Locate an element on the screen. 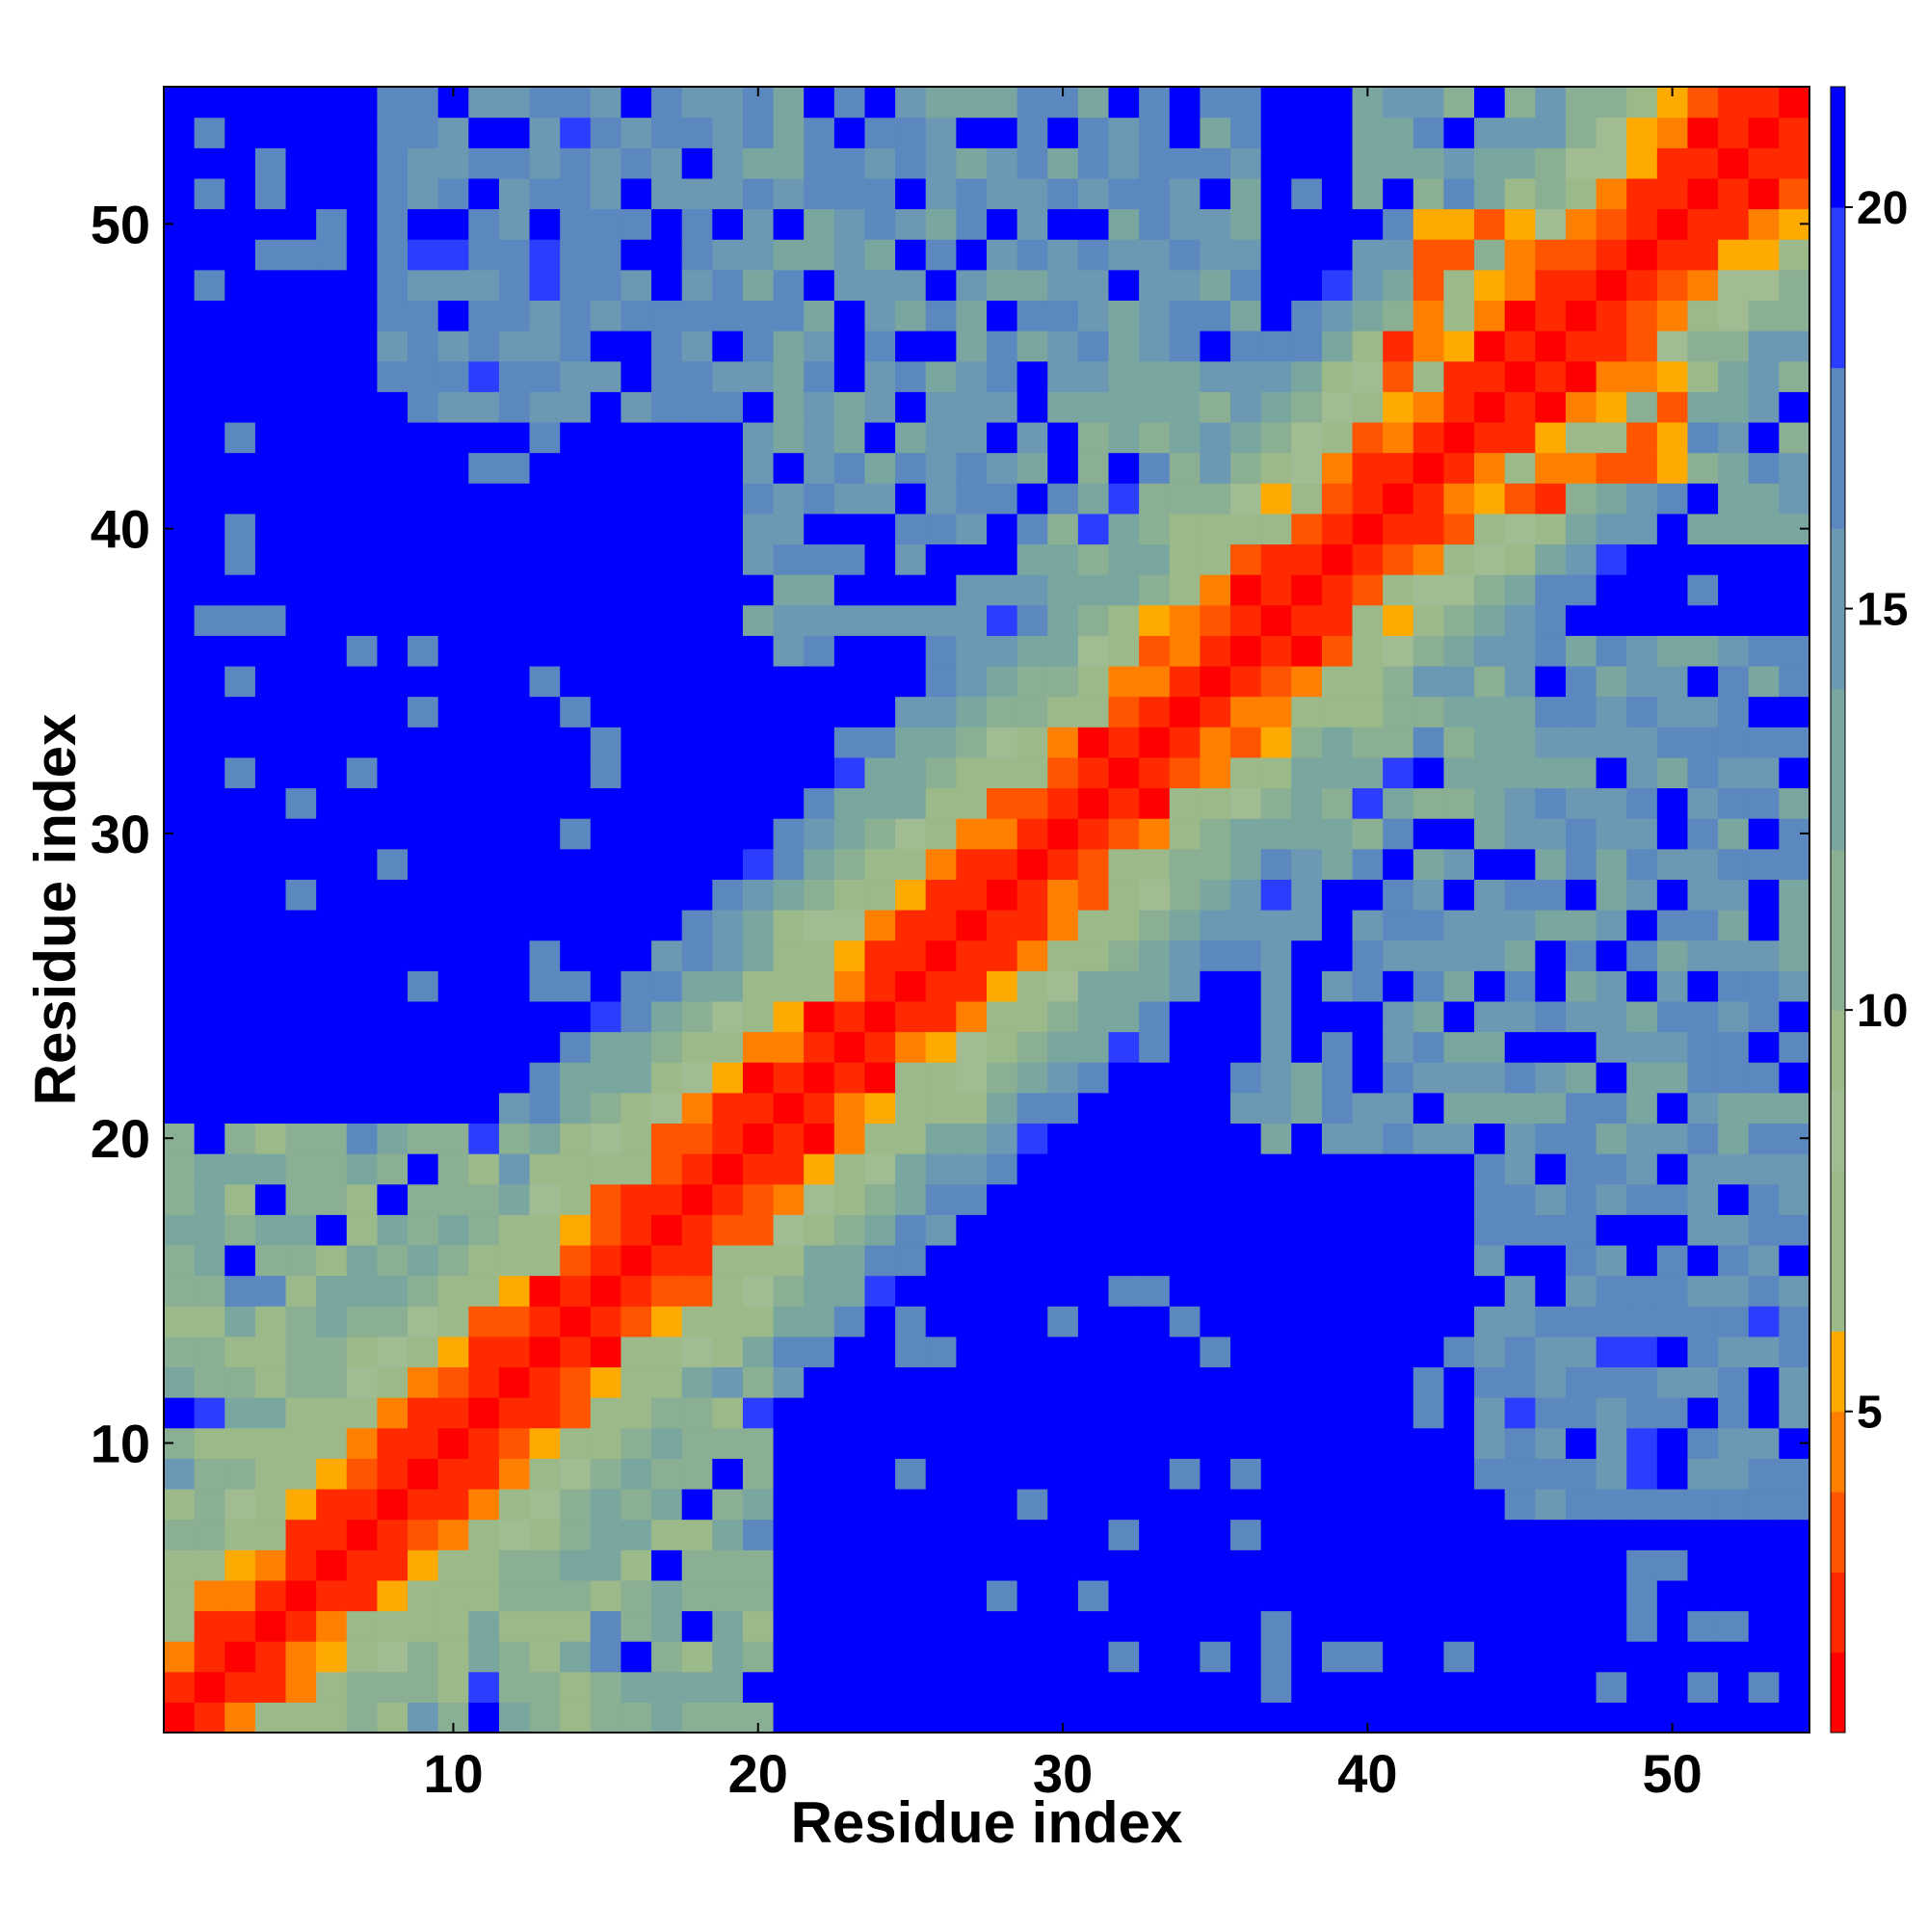  colorbar-segment is located at coordinates (1838, 448).